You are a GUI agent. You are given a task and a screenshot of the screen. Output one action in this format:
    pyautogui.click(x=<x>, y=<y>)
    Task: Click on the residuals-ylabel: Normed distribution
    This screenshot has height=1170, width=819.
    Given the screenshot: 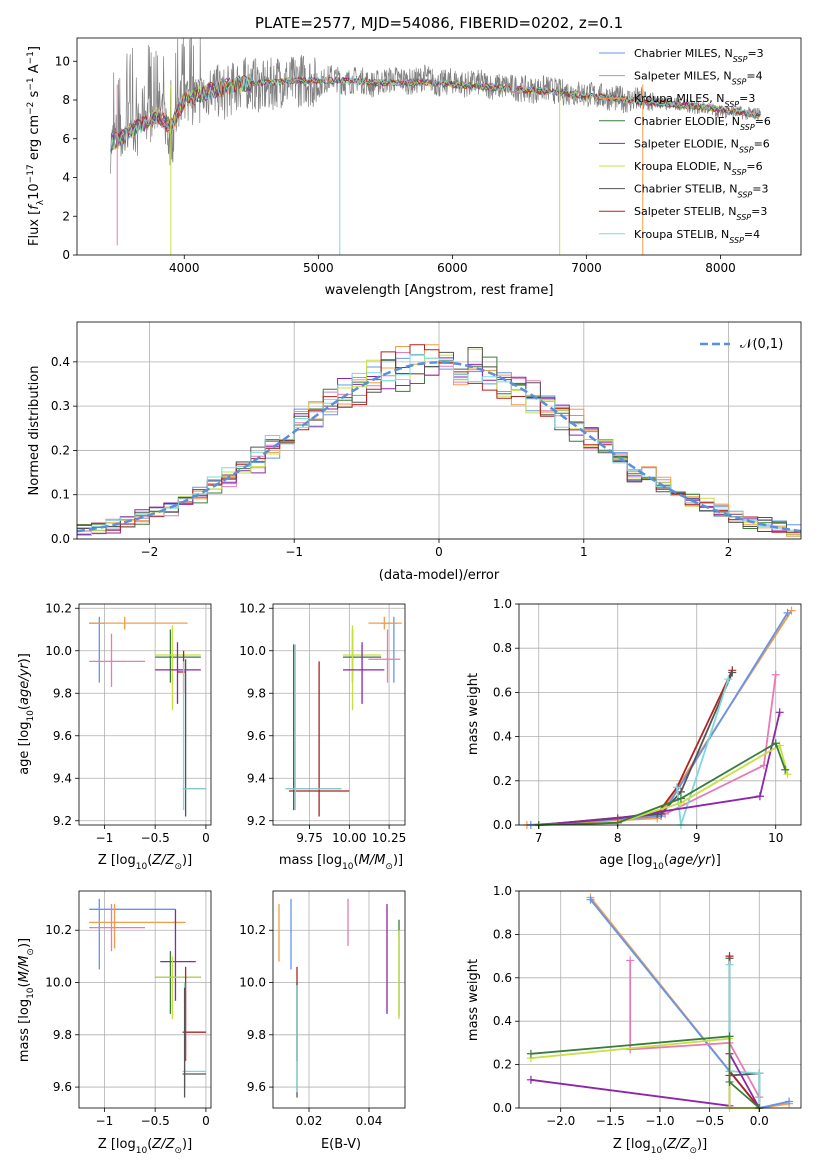 What is the action you would take?
    pyautogui.click(x=34, y=431)
    